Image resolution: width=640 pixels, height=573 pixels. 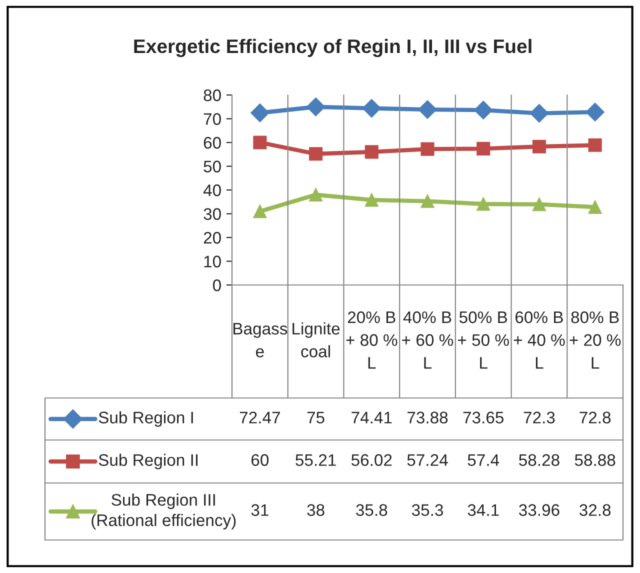 What do you see at coordinates (212, 119) in the screenshot?
I see `y-tick-label: 70` at bounding box center [212, 119].